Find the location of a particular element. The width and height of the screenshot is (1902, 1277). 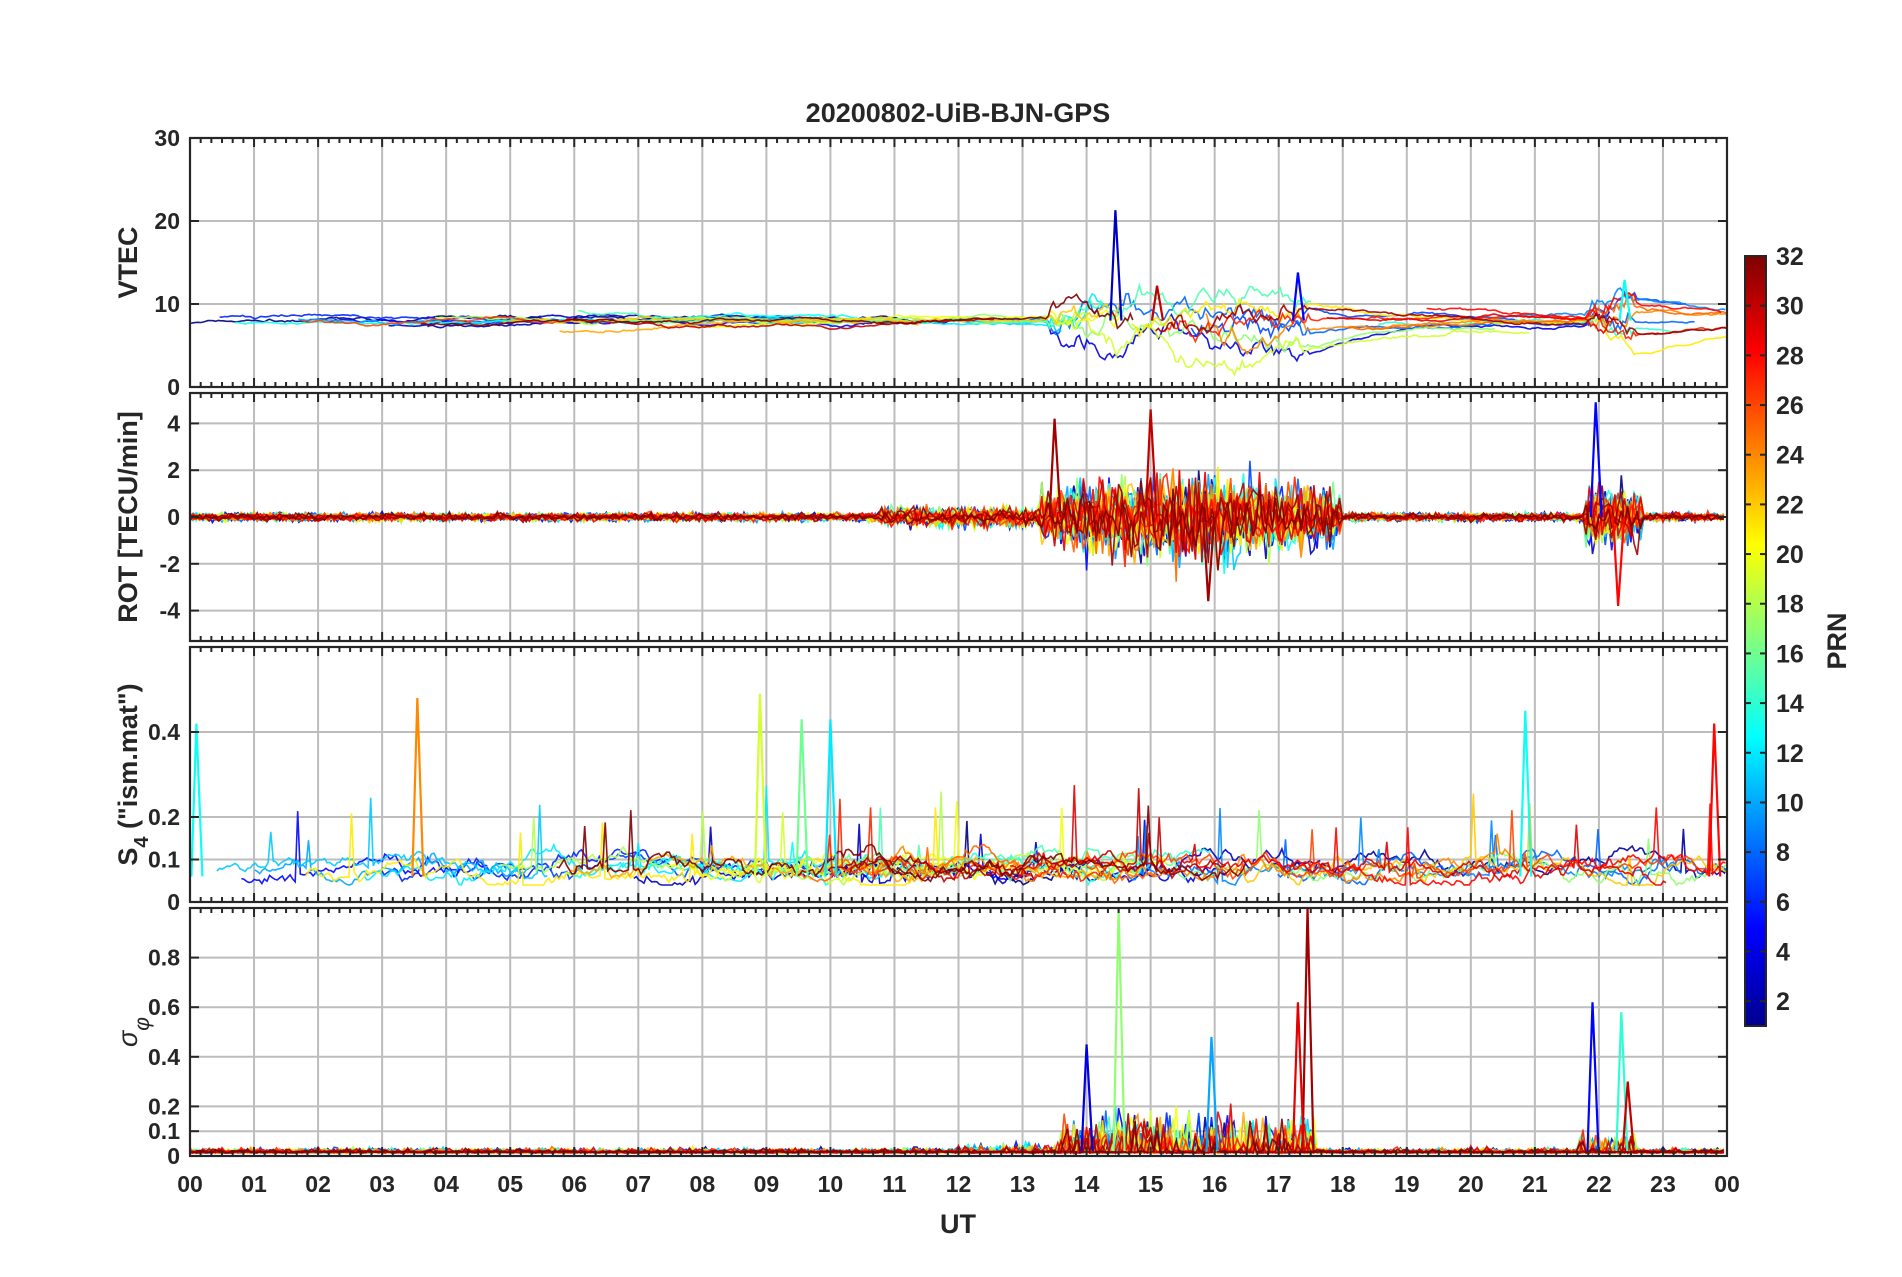

series-prn-29-spike is located at coordinates (1298, 1077).